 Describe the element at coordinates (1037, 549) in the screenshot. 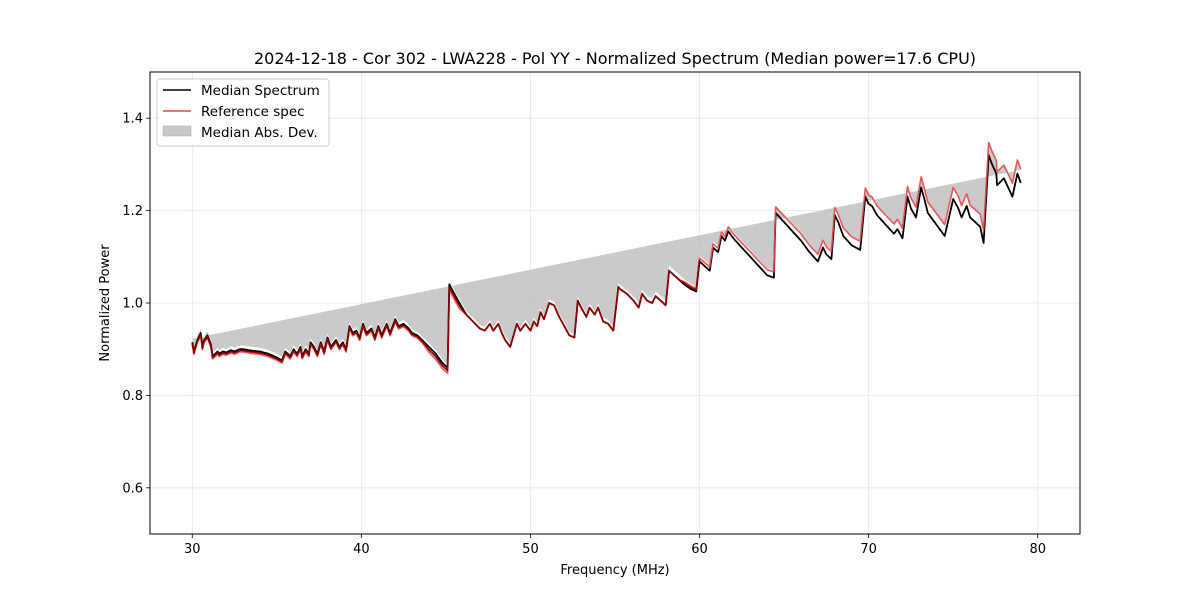

I see `x-tick-label: 80` at that location.